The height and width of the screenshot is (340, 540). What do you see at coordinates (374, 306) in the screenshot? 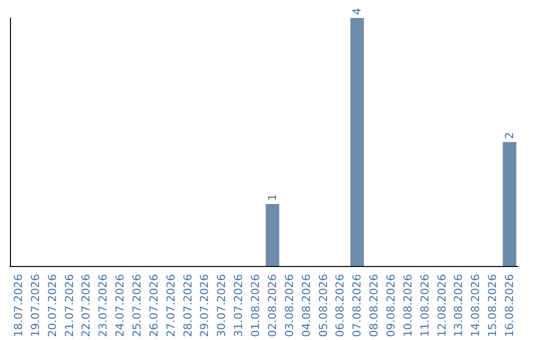
I see `x-tick-label: 08.08.2026` at bounding box center [374, 306].